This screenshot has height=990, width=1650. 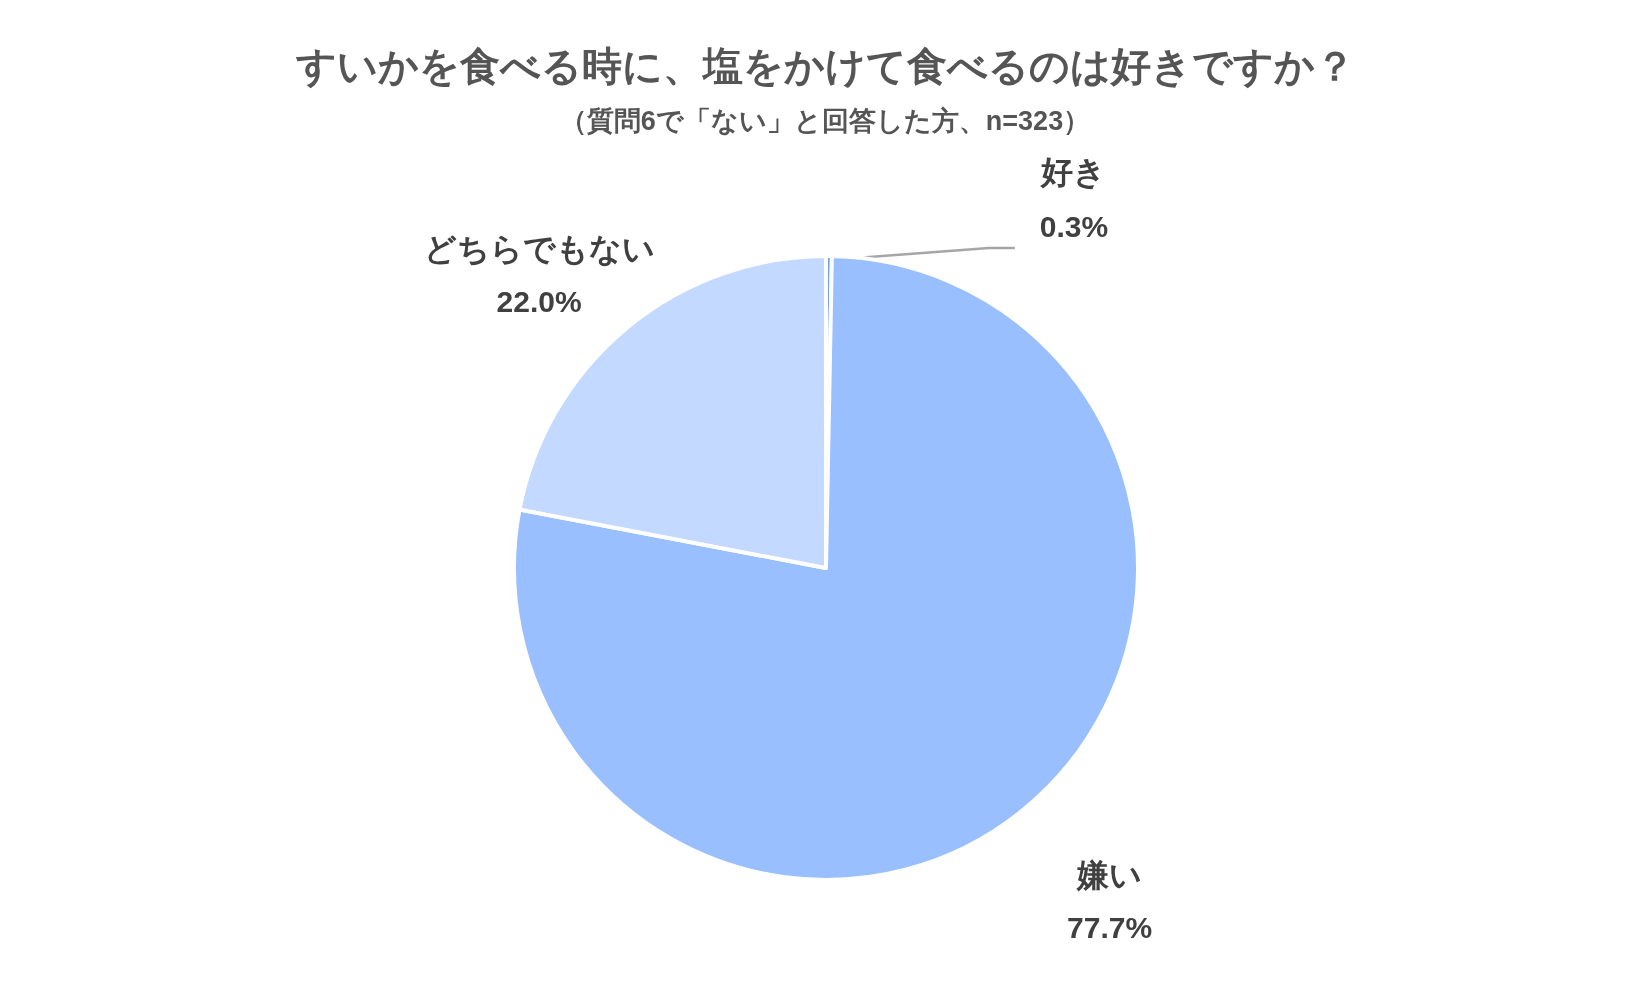 I want to click on chart-subtitle: （質問6で「ない」と回答した方、n=323）, so click(x=825, y=121).